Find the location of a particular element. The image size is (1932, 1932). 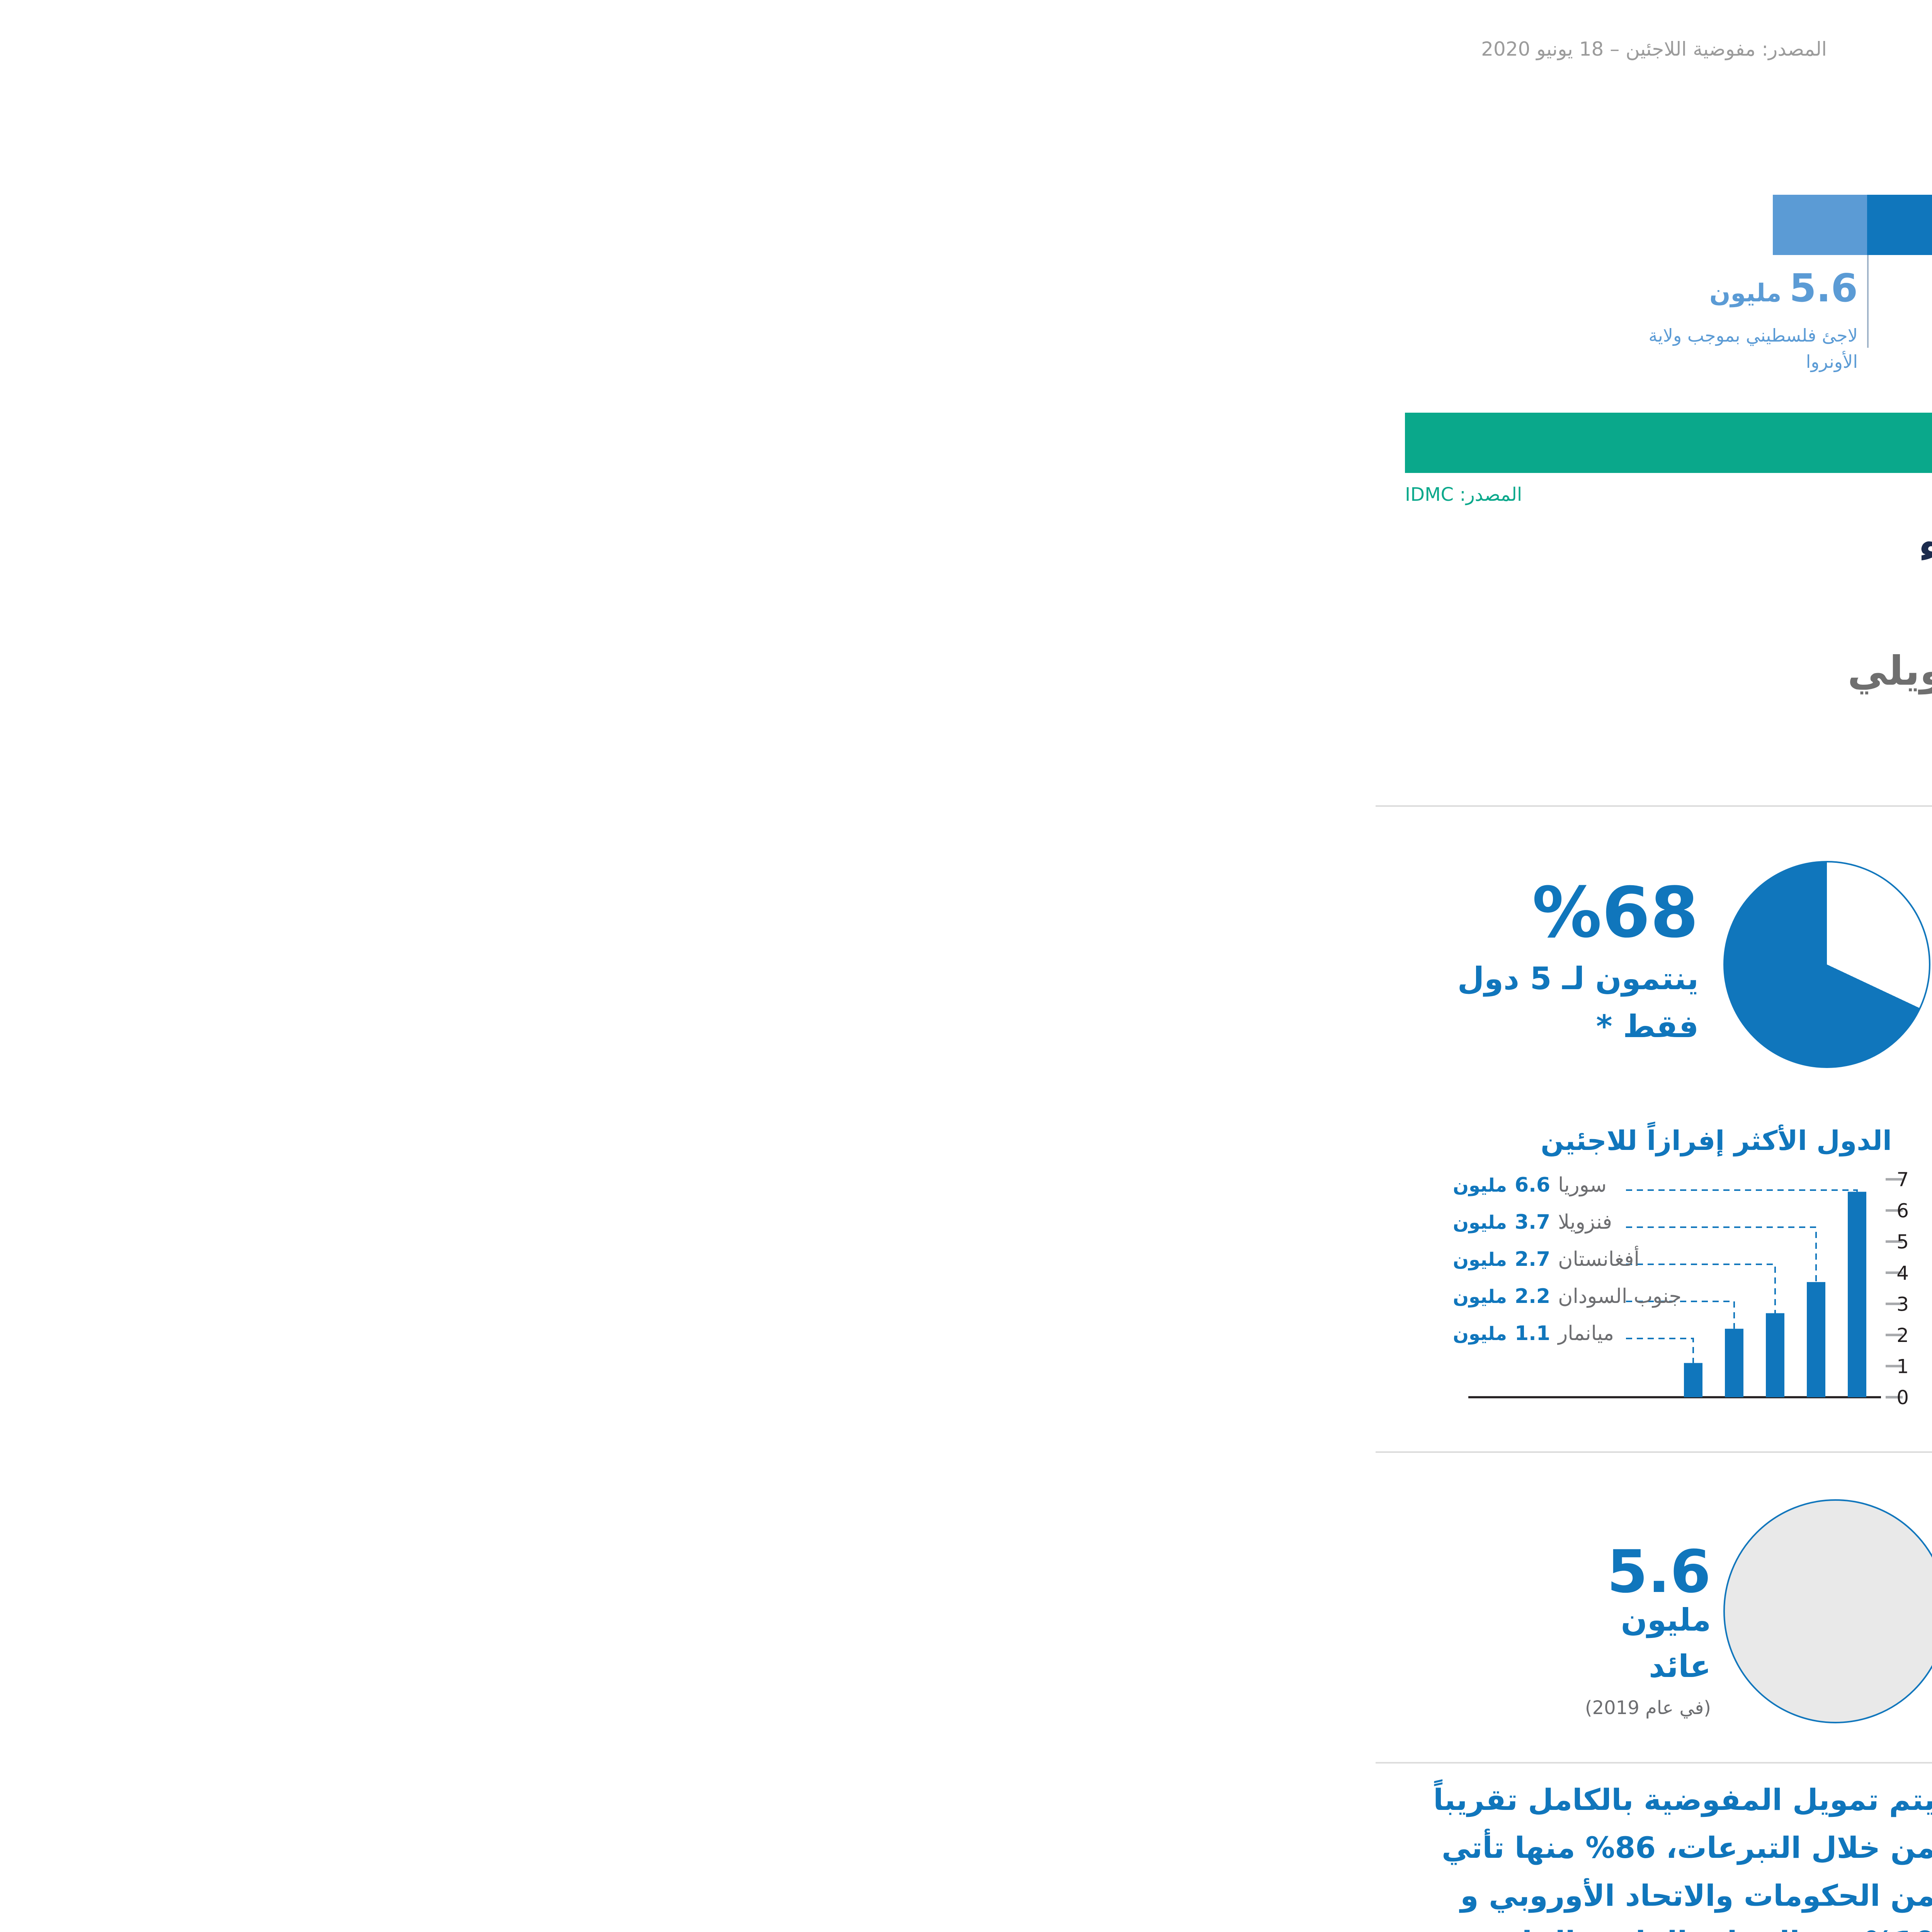

svg-text: 6 is located at coordinates (1902, 1211).